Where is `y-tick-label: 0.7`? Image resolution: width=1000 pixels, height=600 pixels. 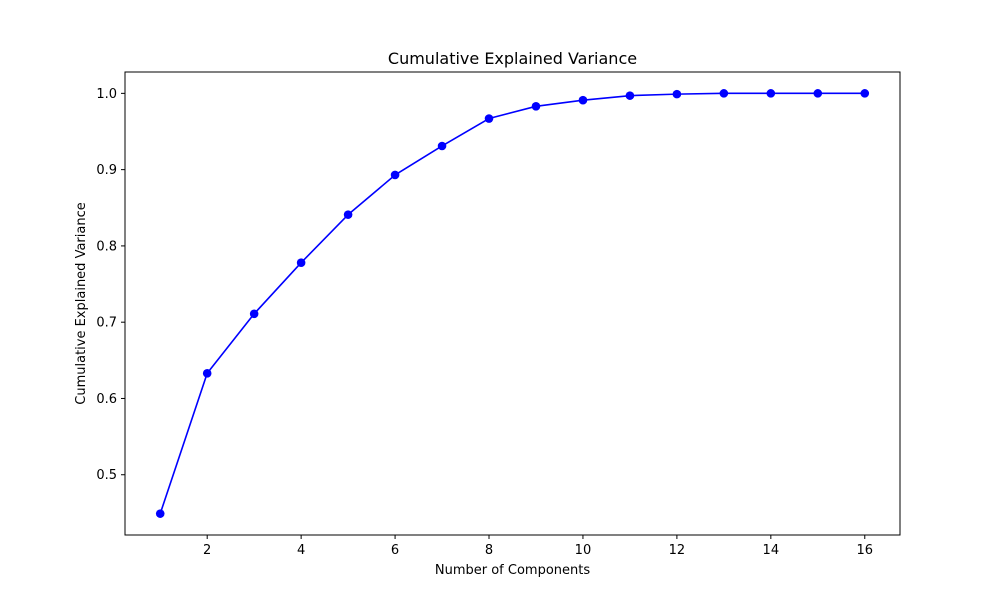
y-tick-label: 0.7 is located at coordinates (106, 323).